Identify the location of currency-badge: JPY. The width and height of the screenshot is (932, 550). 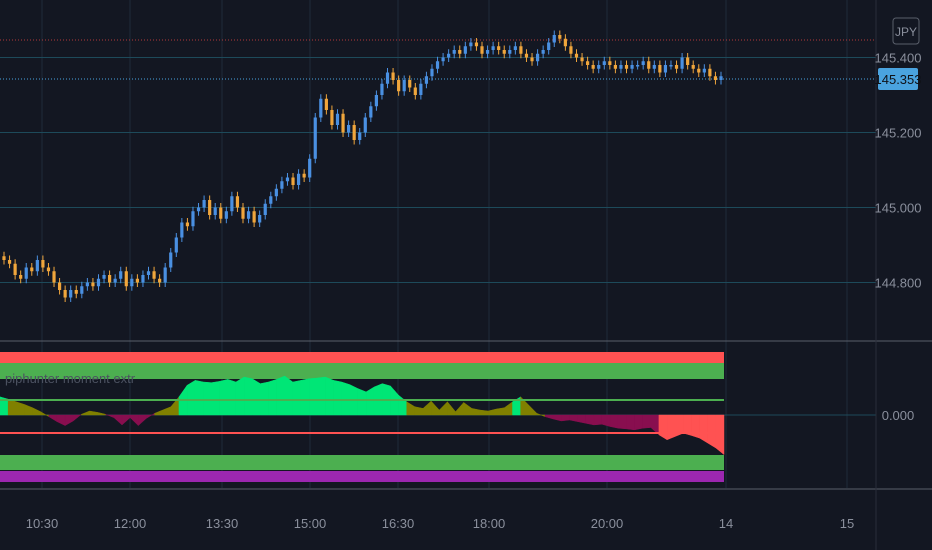
(906, 31).